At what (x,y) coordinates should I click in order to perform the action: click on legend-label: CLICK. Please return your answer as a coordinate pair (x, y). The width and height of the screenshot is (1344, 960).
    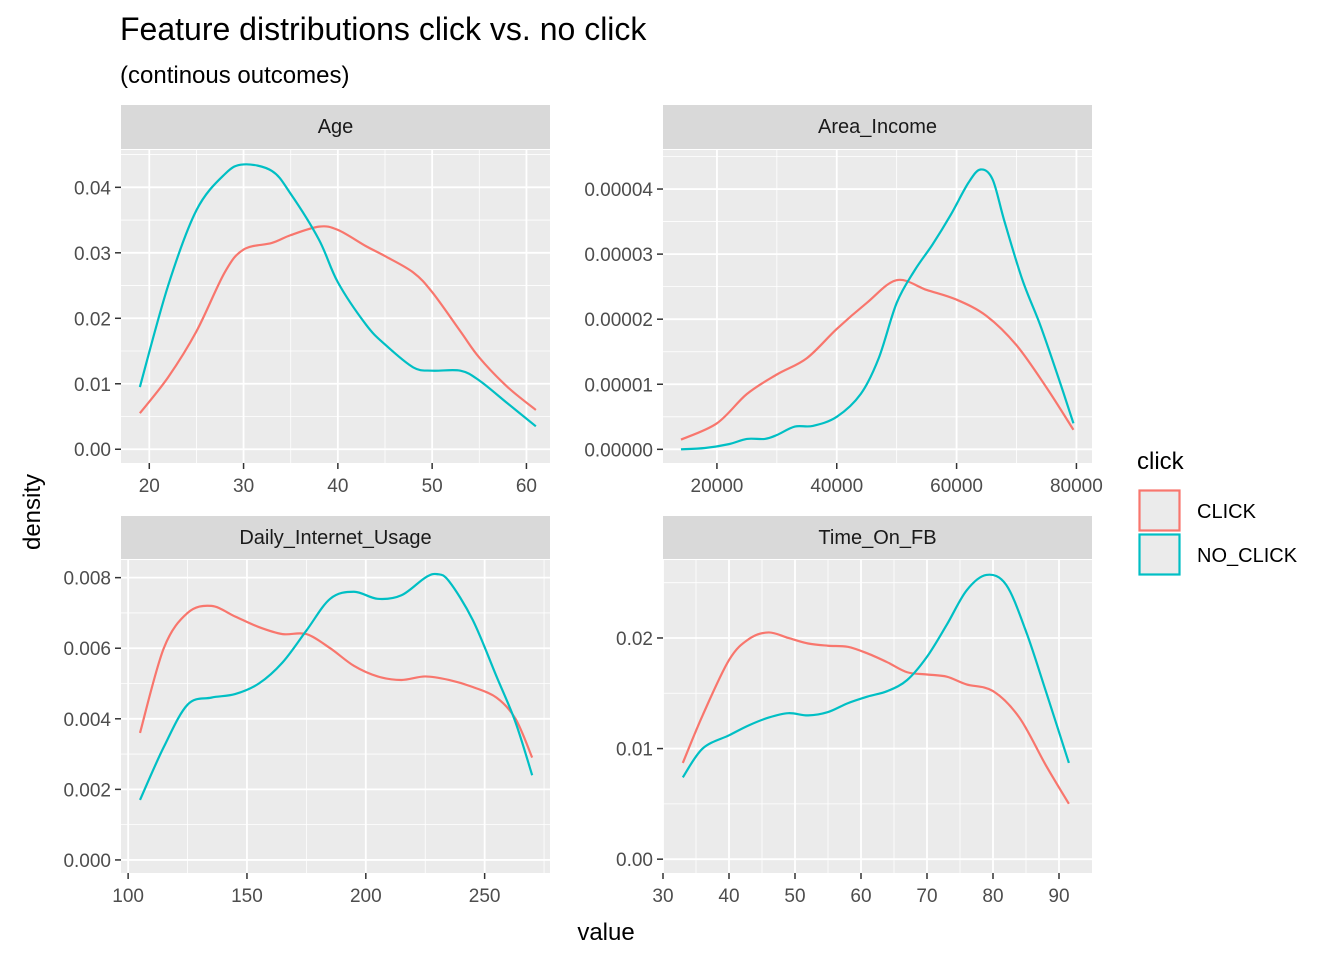
    Looking at the image, I should click on (1227, 512).